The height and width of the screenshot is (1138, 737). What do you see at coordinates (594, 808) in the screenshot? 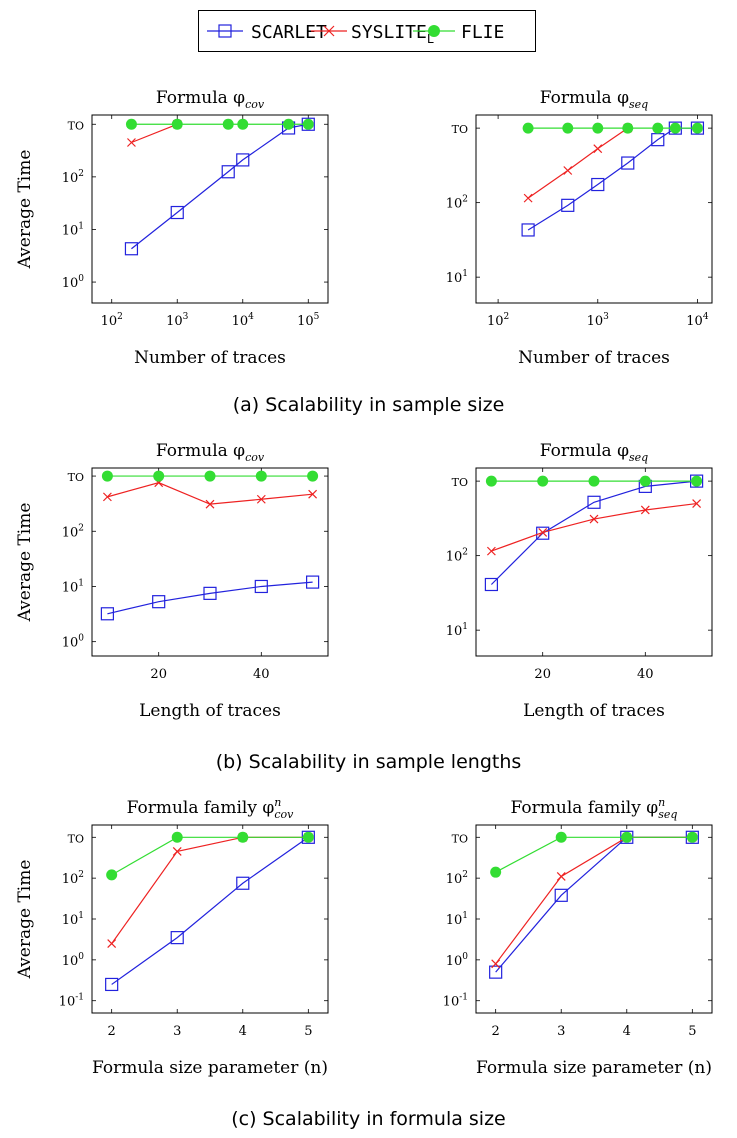
I see `chart-title: Formula family φn seq` at bounding box center [594, 808].